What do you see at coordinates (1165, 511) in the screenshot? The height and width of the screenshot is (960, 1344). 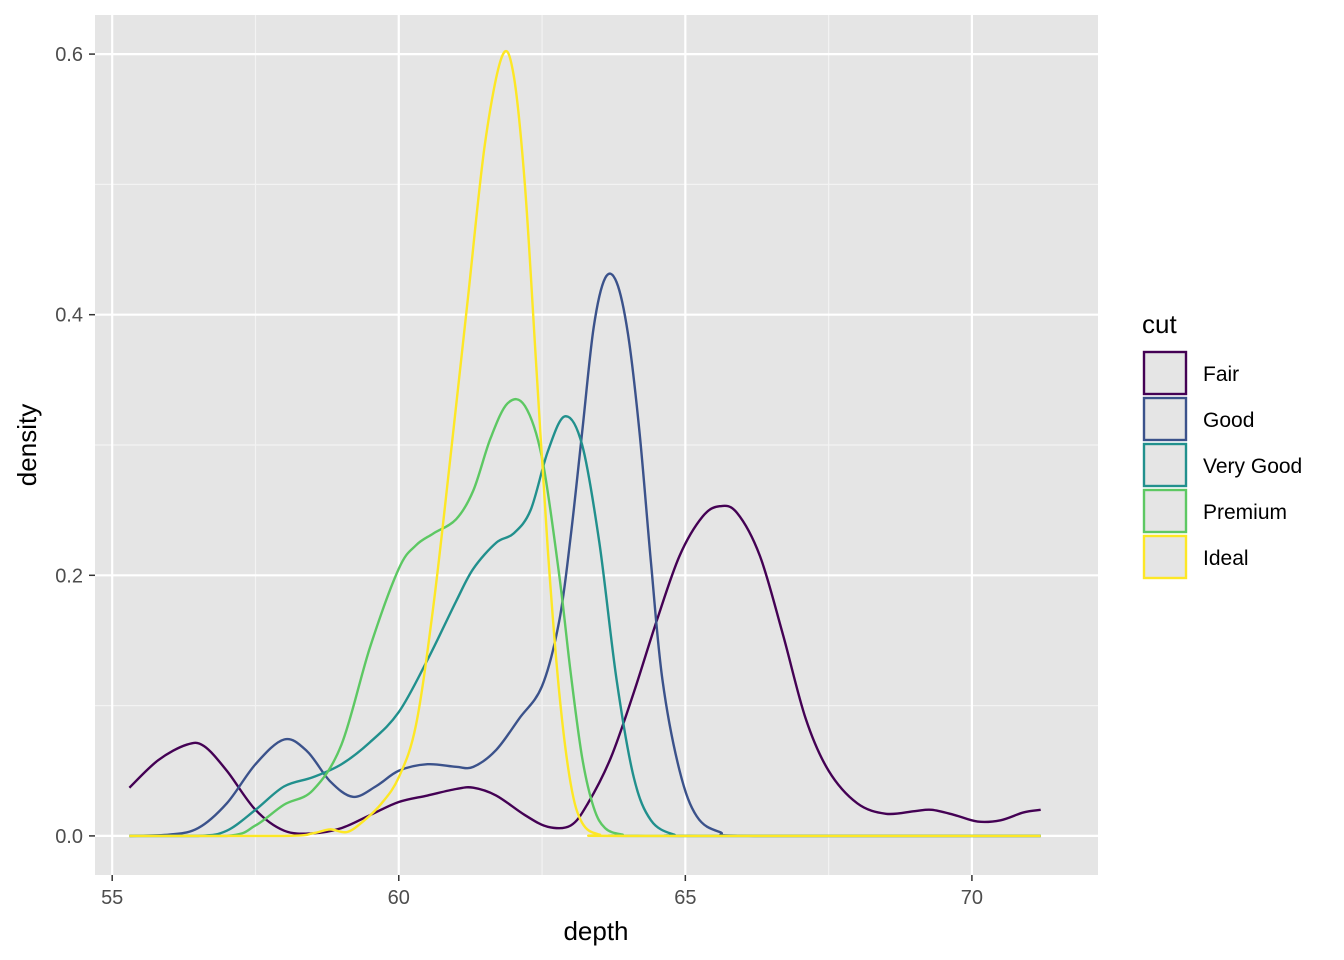 I see `legend-key-premium` at bounding box center [1165, 511].